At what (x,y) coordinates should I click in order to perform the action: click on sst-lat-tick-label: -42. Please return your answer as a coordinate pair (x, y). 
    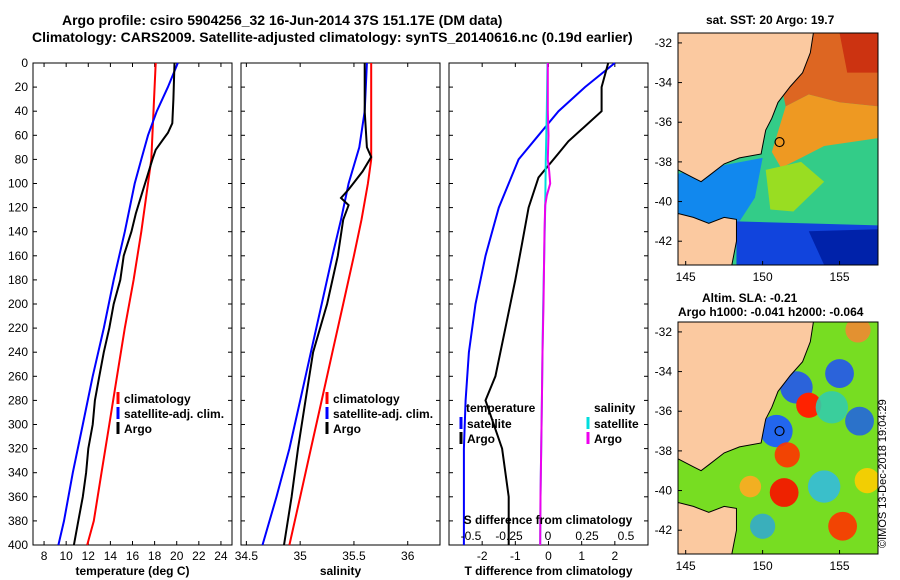
    Looking at the image, I should click on (664, 241).